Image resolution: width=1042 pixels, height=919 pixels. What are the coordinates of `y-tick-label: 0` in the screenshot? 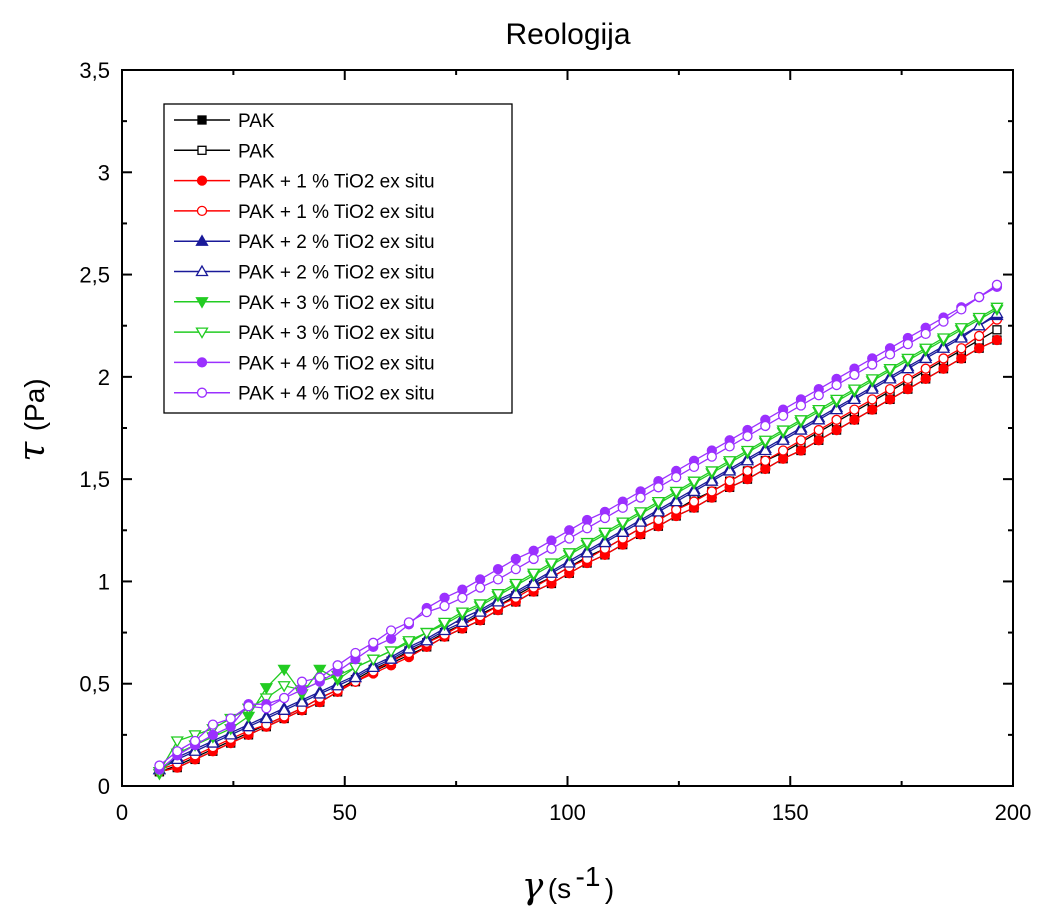 It's located at (104, 786).